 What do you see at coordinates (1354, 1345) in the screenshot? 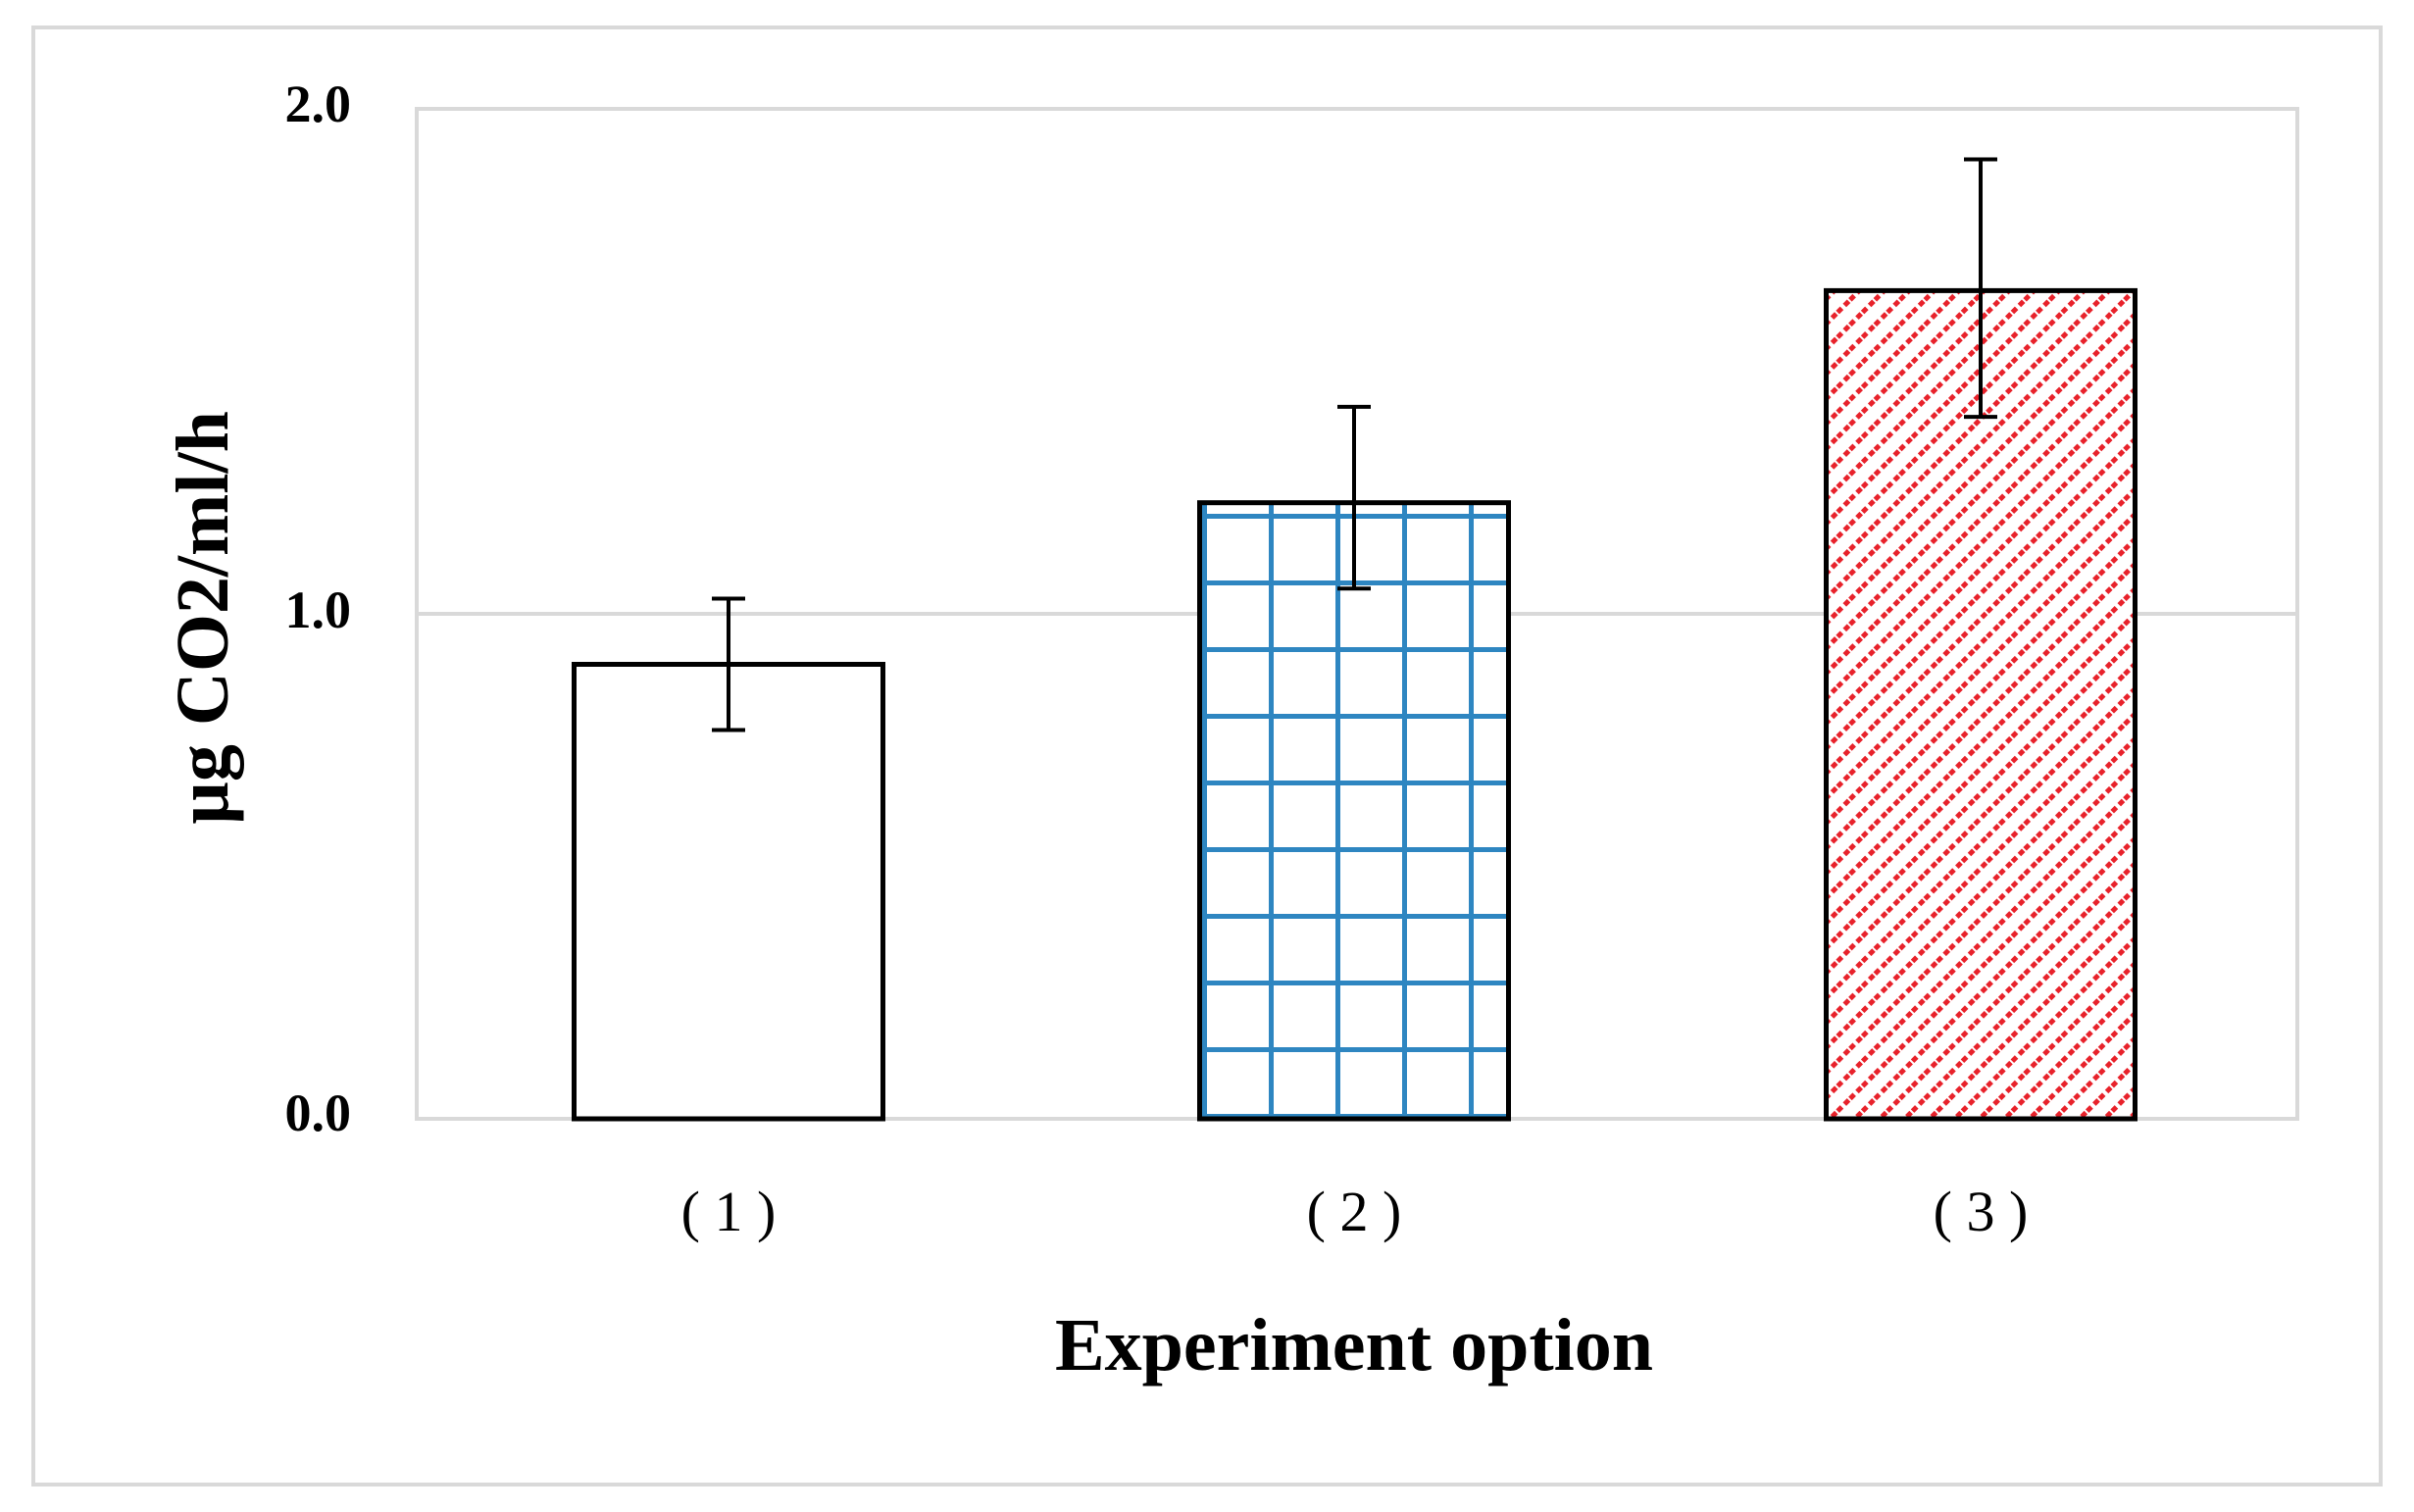
I see `x-axis-title: Experiment option` at bounding box center [1354, 1345].